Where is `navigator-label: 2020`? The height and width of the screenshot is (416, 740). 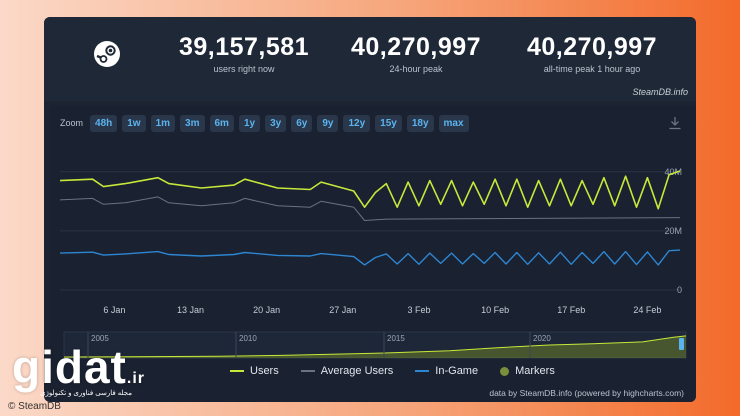 navigator-label: 2020 is located at coordinates (542, 338).